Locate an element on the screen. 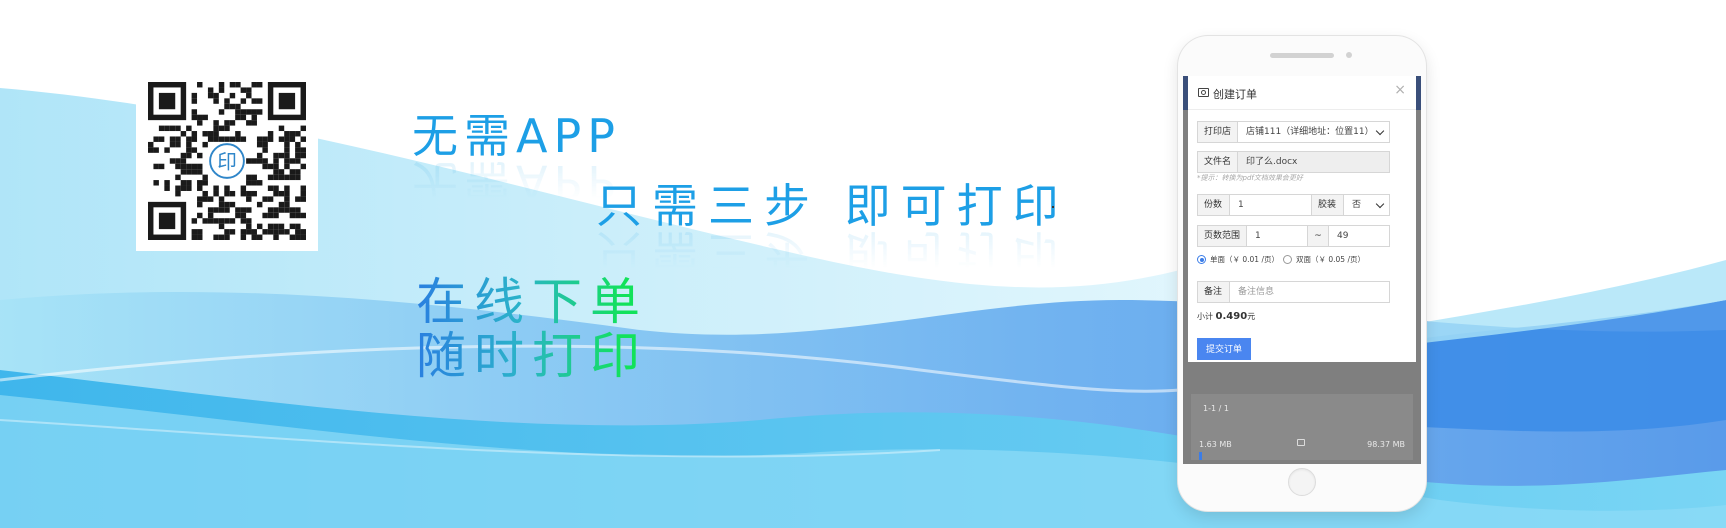 The image size is (1726, 528). file-row: 文件名 印了么.docx is located at coordinates (1293, 162).